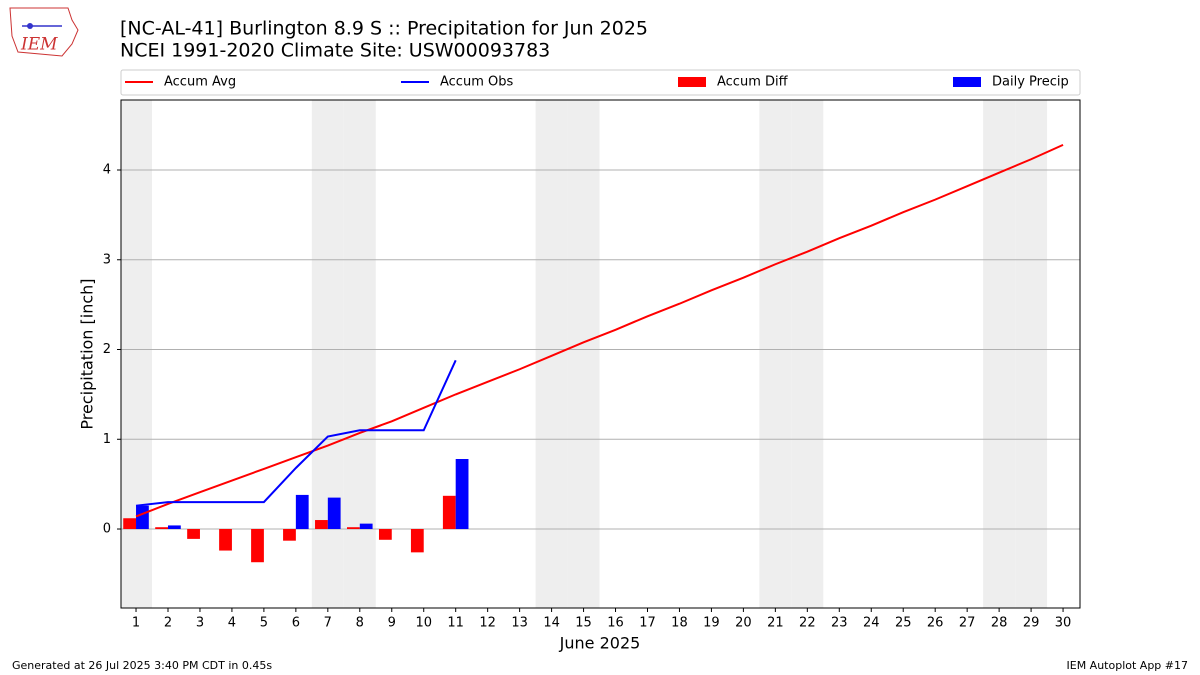  What do you see at coordinates (335, 51) in the screenshot?
I see `chart-subtitle: NCEI 1991-2020 Climate Site: USW00093783` at bounding box center [335, 51].